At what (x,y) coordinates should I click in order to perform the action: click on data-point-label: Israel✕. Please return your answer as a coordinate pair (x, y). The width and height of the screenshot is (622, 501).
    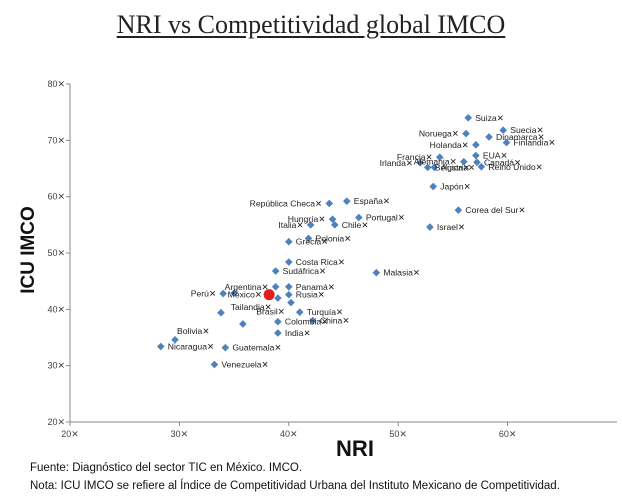
    Looking at the image, I should click on (451, 227).